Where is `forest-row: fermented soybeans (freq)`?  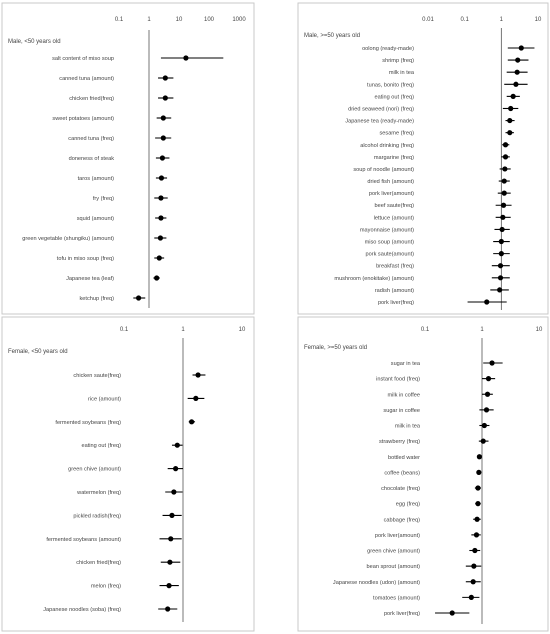
forest-row: fermented soybeans (freq) is located at coordinates (125, 422).